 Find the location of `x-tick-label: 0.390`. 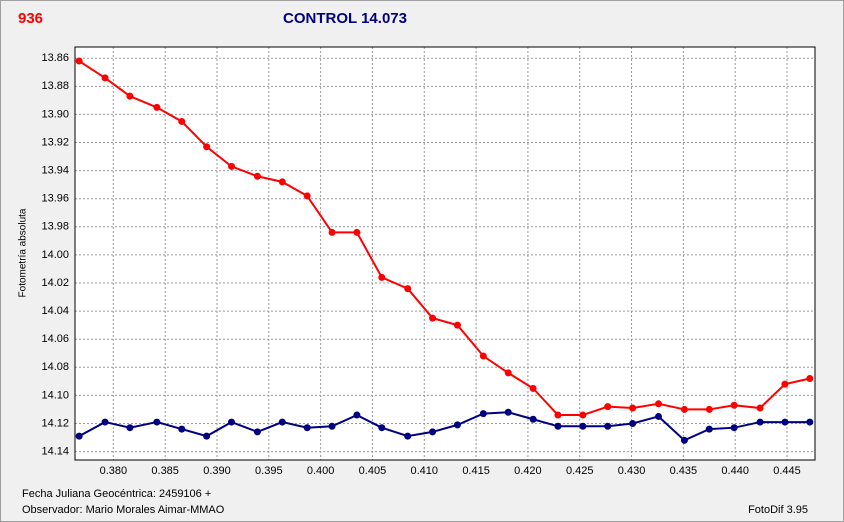

x-tick-label: 0.390 is located at coordinates (217, 471).